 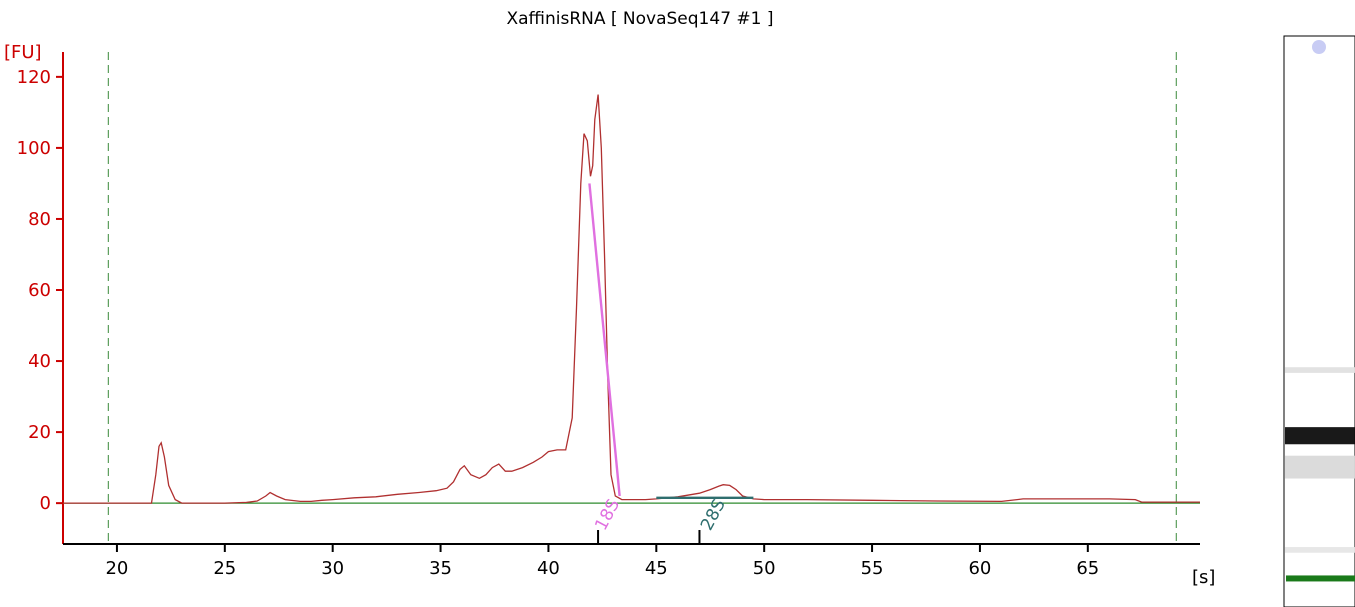 I want to click on x-tick-label: 60, so click(x=979, y=568).